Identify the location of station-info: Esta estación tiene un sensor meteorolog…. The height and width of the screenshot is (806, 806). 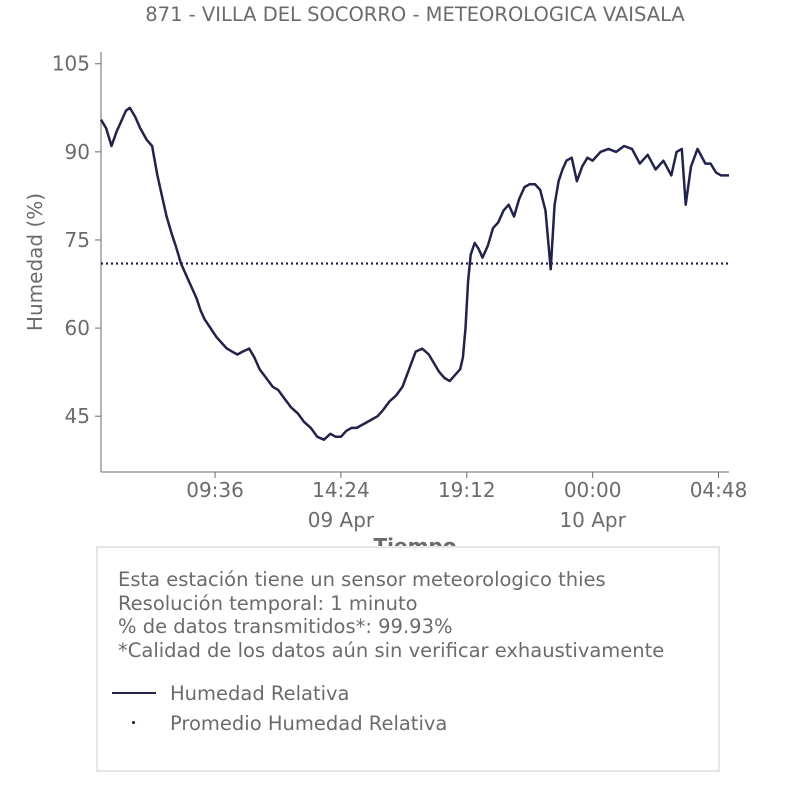
(391, 615).